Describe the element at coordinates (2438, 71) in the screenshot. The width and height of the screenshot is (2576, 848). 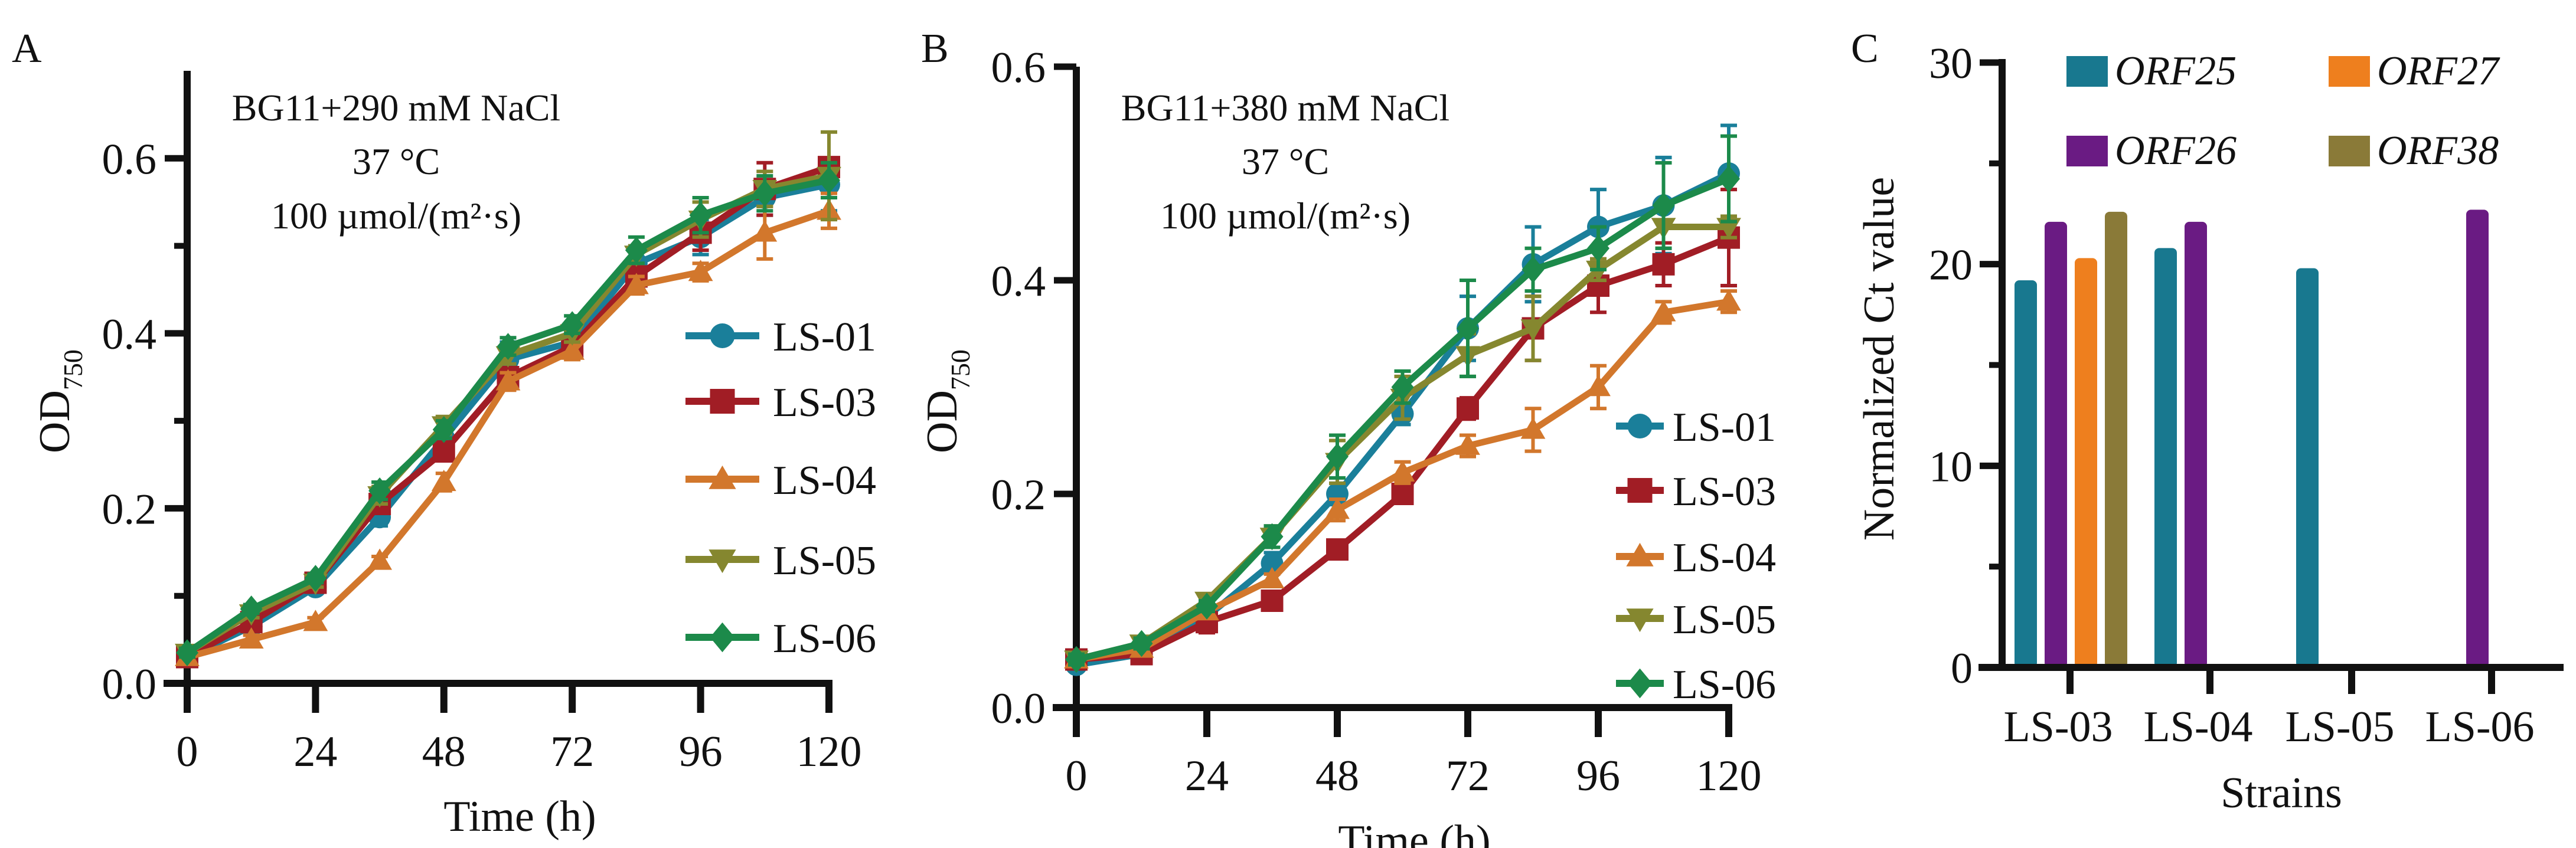
I see `legend-label: ORF27` at that location.